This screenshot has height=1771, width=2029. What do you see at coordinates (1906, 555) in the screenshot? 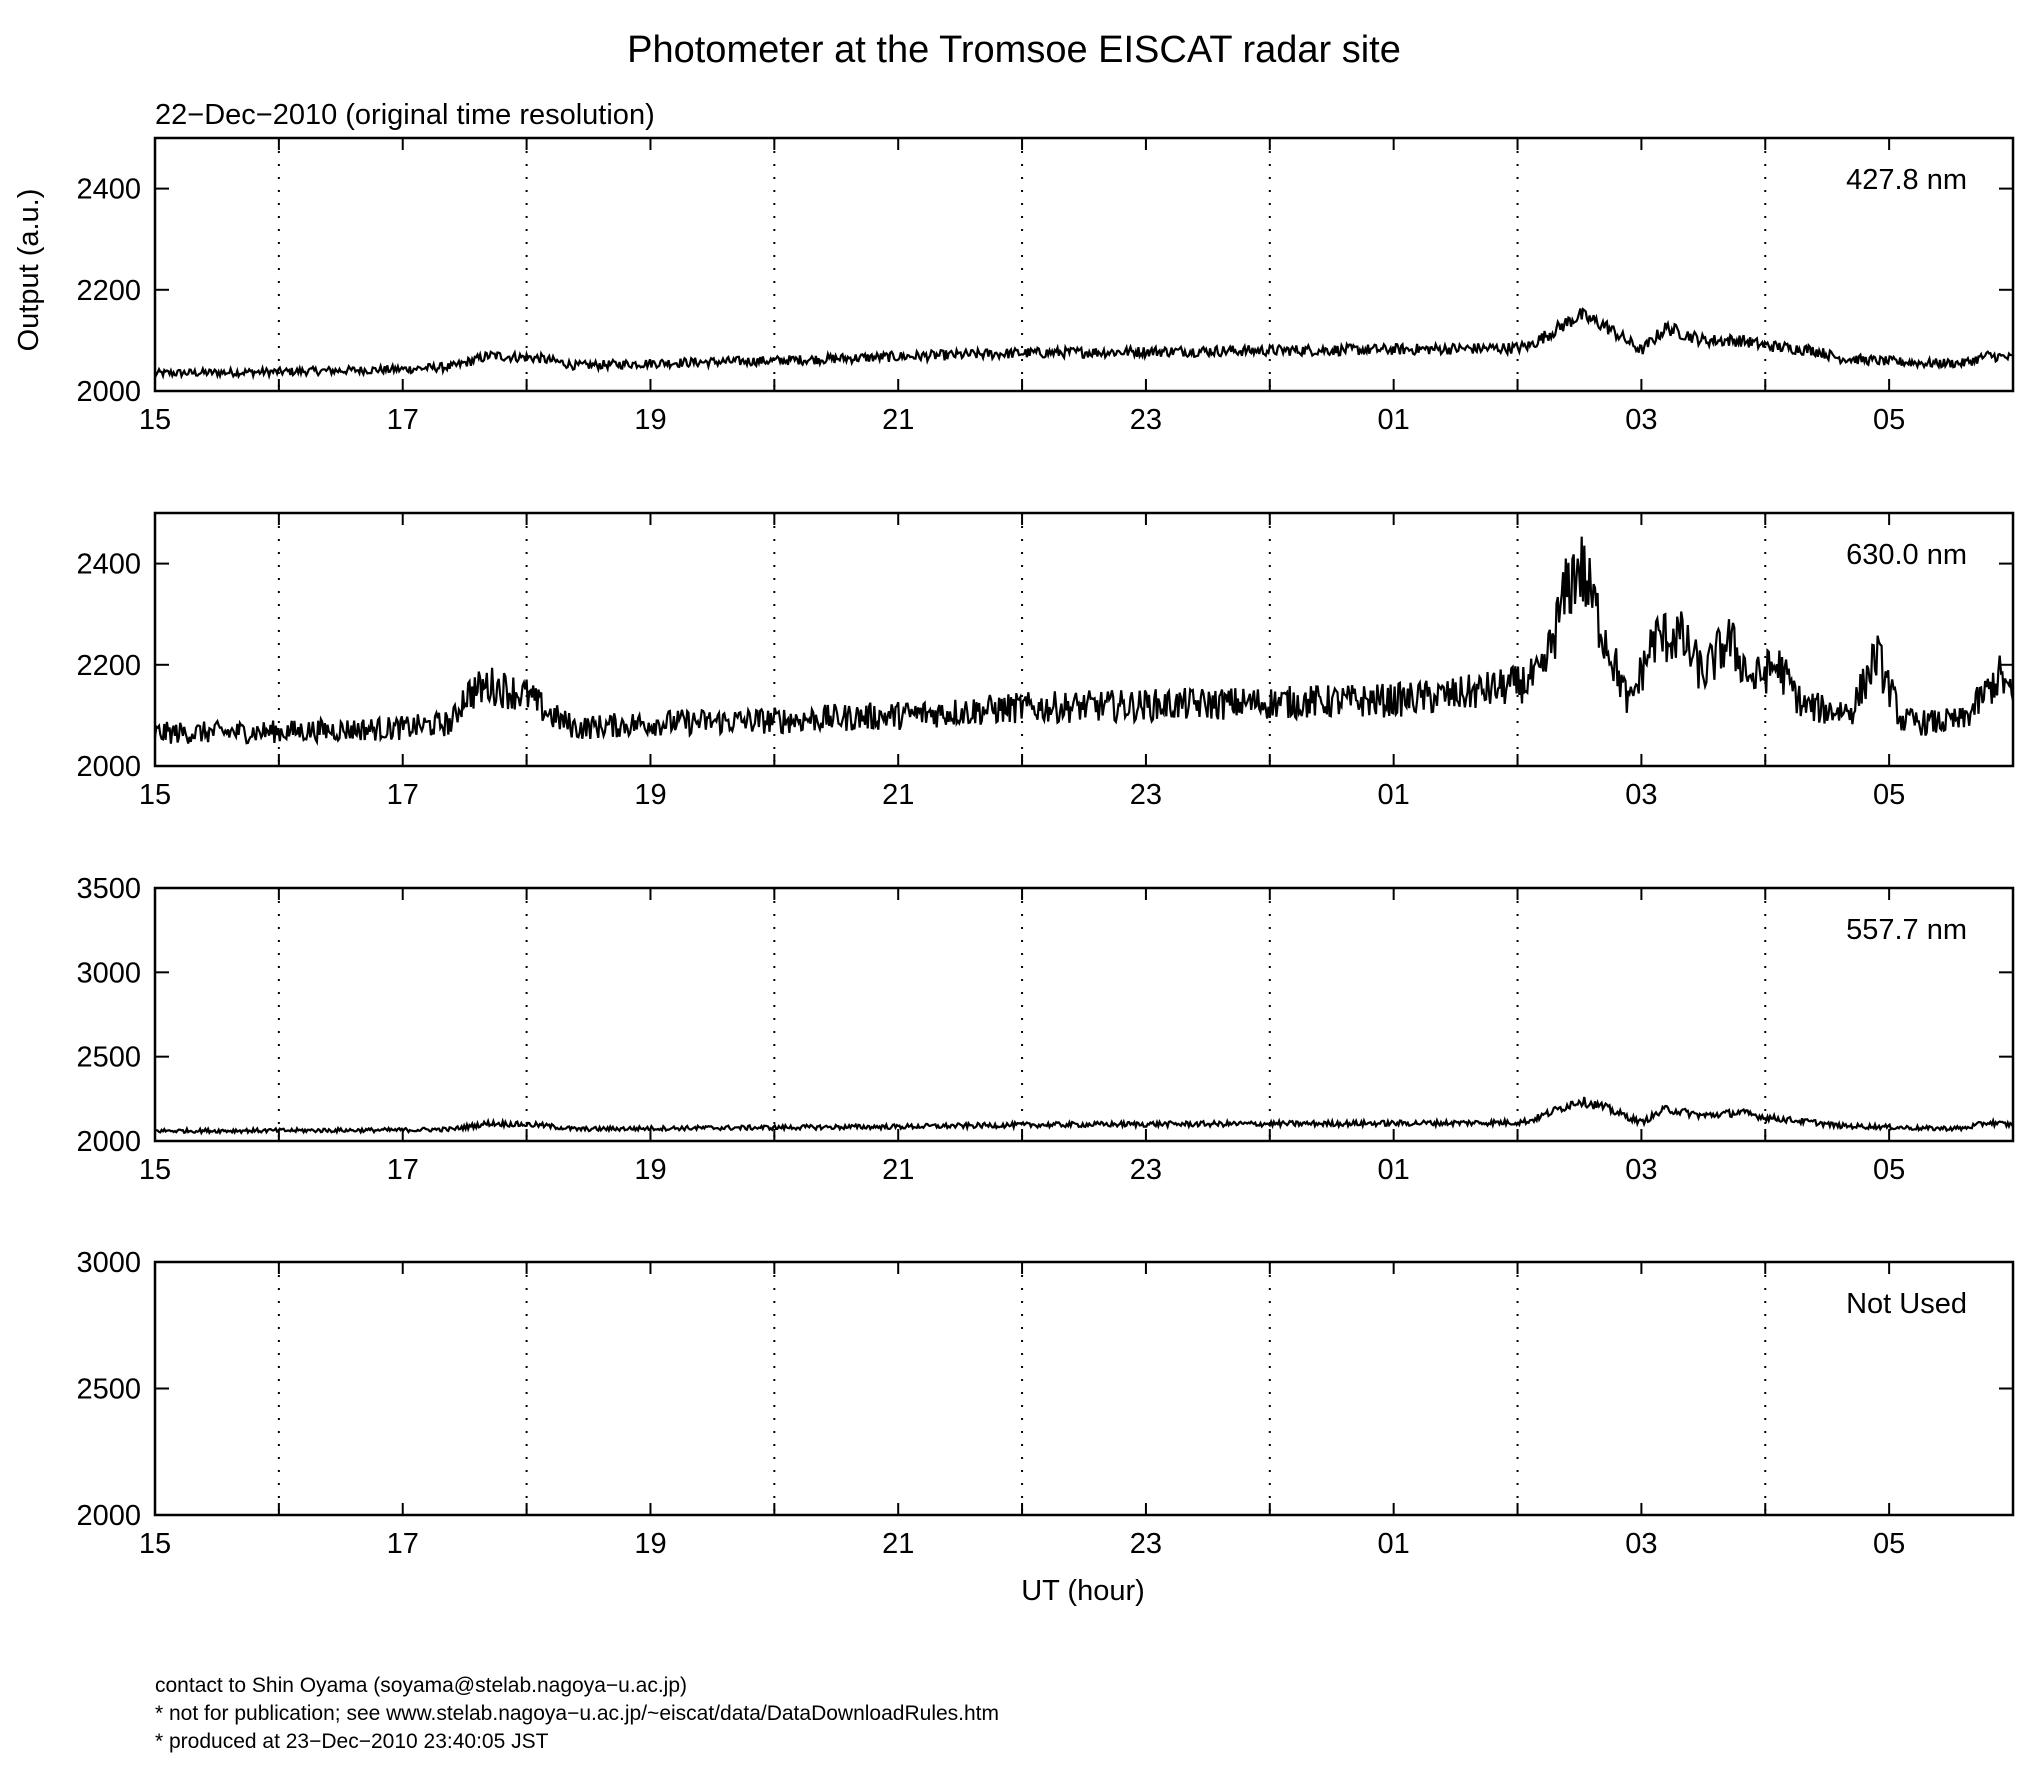
I see `panel-label: 630.0 nm` at bounding box center [1906, 555].